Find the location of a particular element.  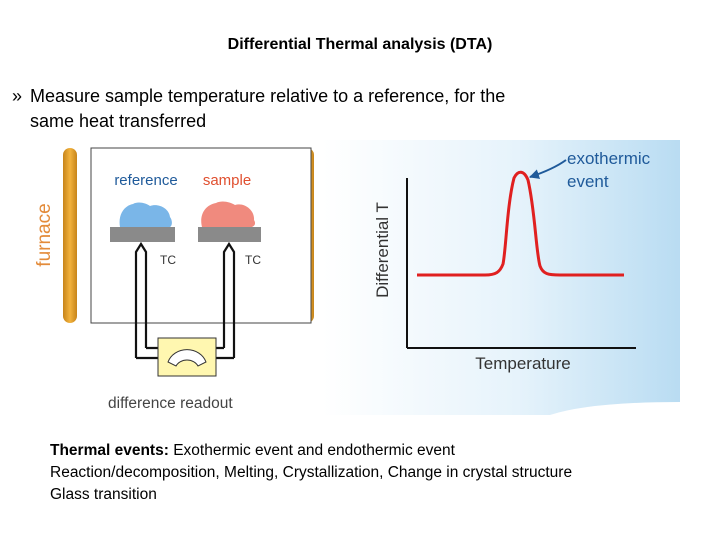

thermal-events-line-1: Exothermic event and endothermic event is located at coordinates (311, 450).